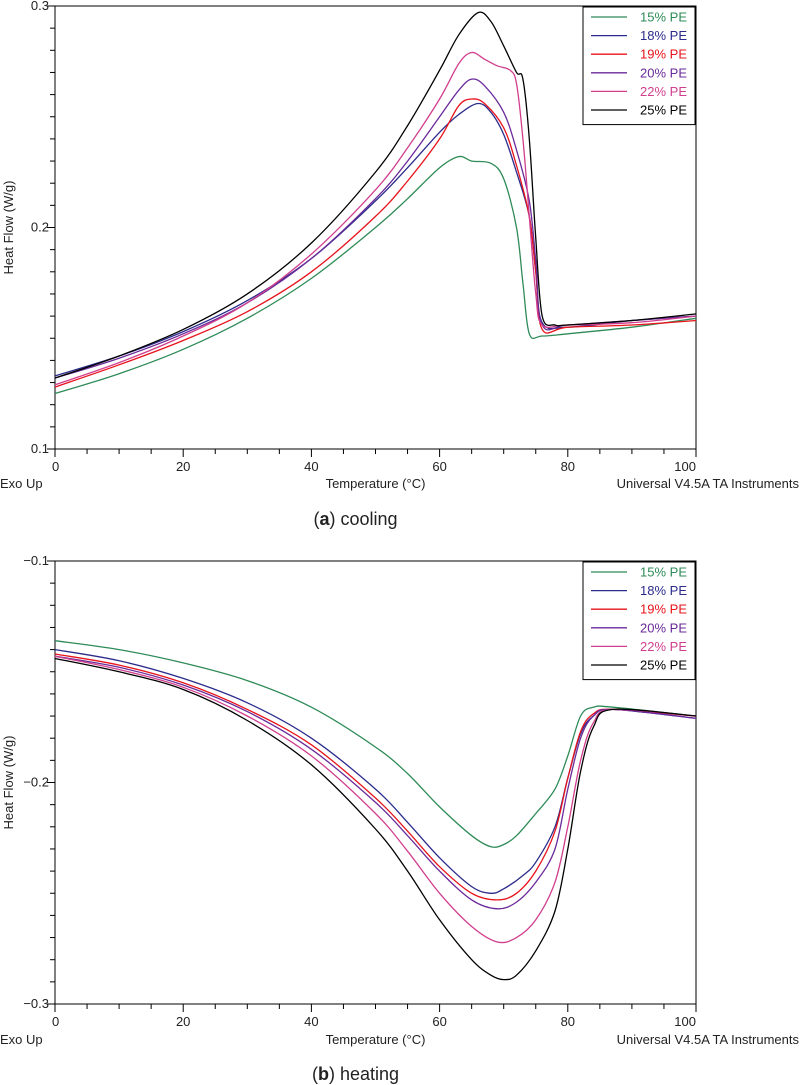 Image resolution: width=800 pixels, height=1085 pixels. I want to click on caption-letter: a, so click(324, 519).